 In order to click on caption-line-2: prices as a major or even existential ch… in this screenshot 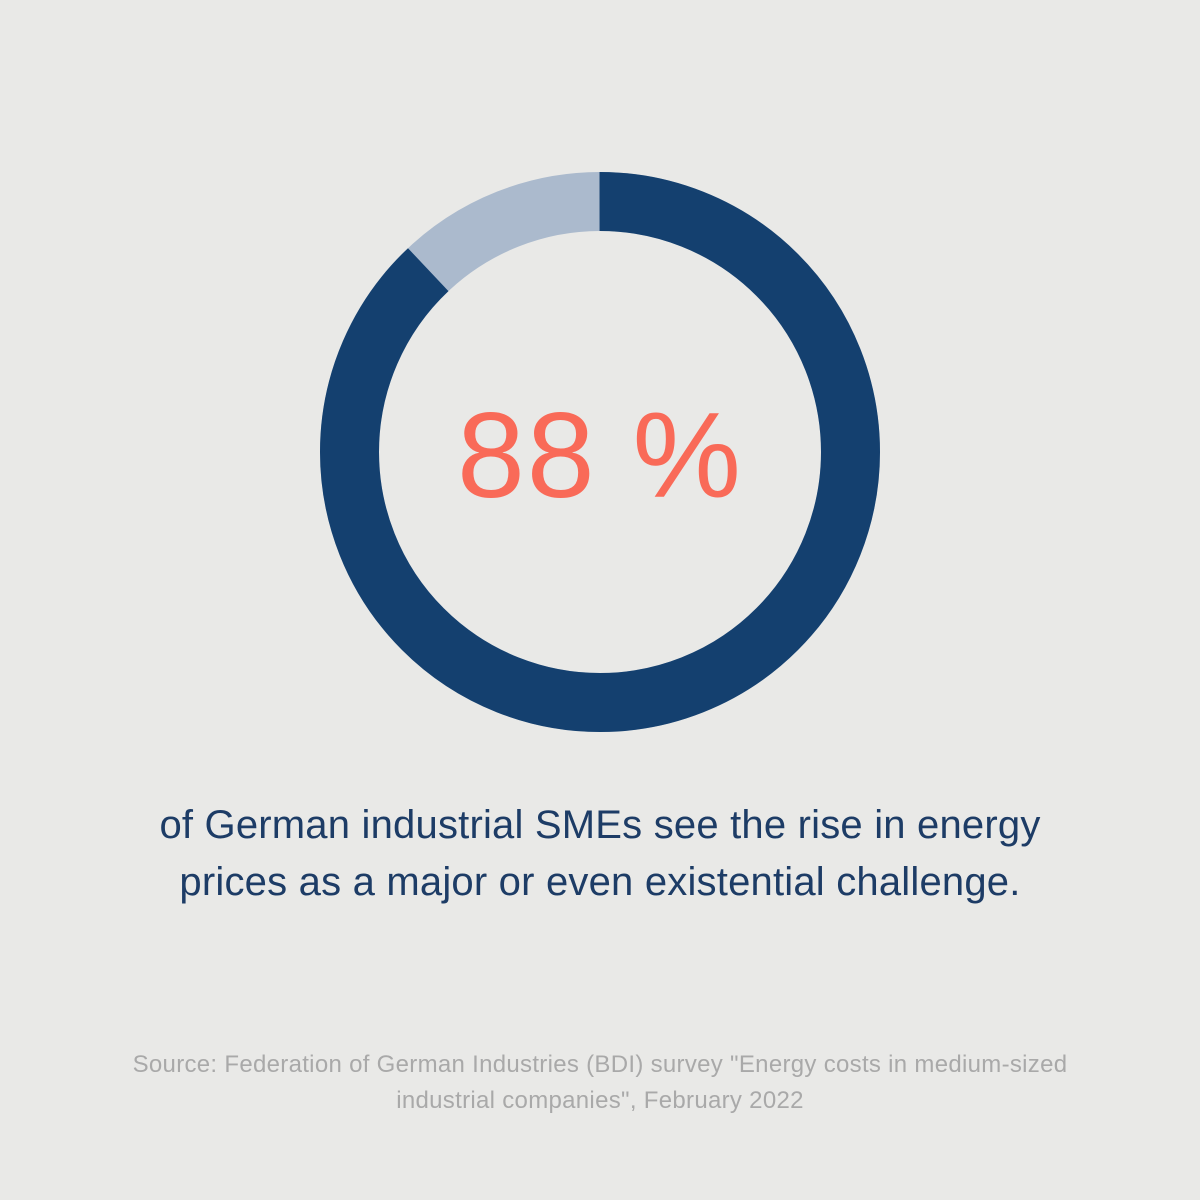, I will do `click(600, 882)`.